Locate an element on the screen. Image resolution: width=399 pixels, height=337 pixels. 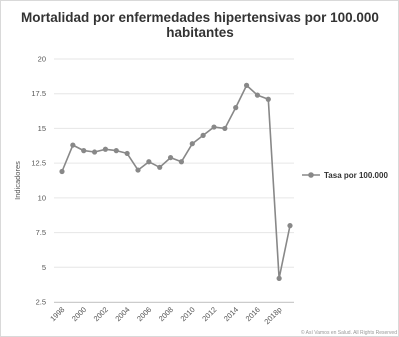
x-tick-label: 2008 is located at coordinates (166, 314).